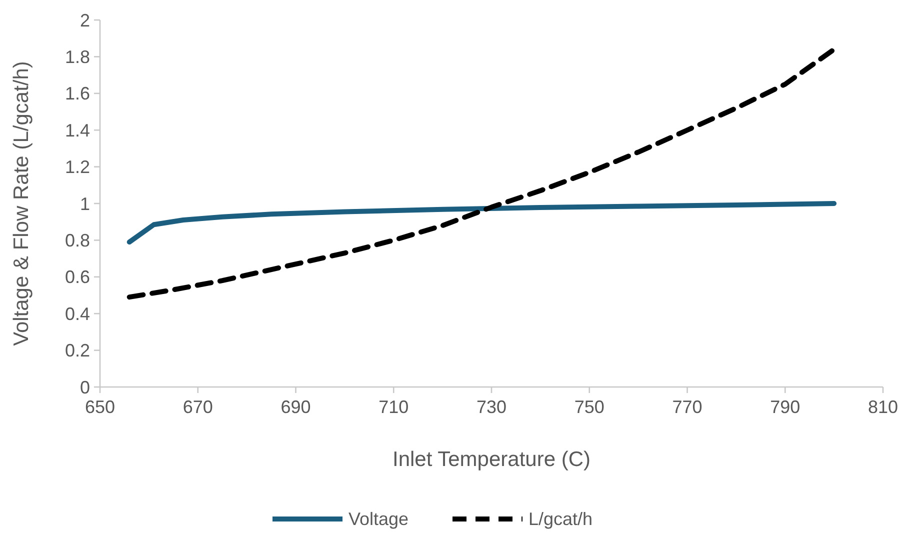 Image resolution: width=905 pixels, height=540 pixels. Describe the element at coordinates (100, 407) in the screenshot. I see `x-tick-label: 650` at that location.